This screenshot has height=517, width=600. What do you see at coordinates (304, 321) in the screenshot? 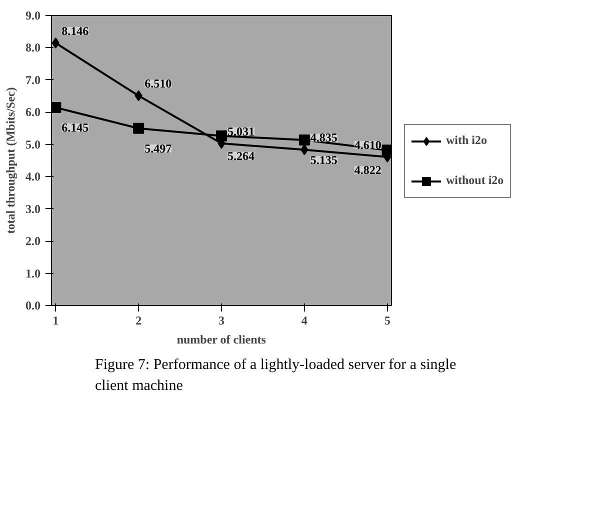
I see `x-tick-label: 4` at bounding box center [304, 321].